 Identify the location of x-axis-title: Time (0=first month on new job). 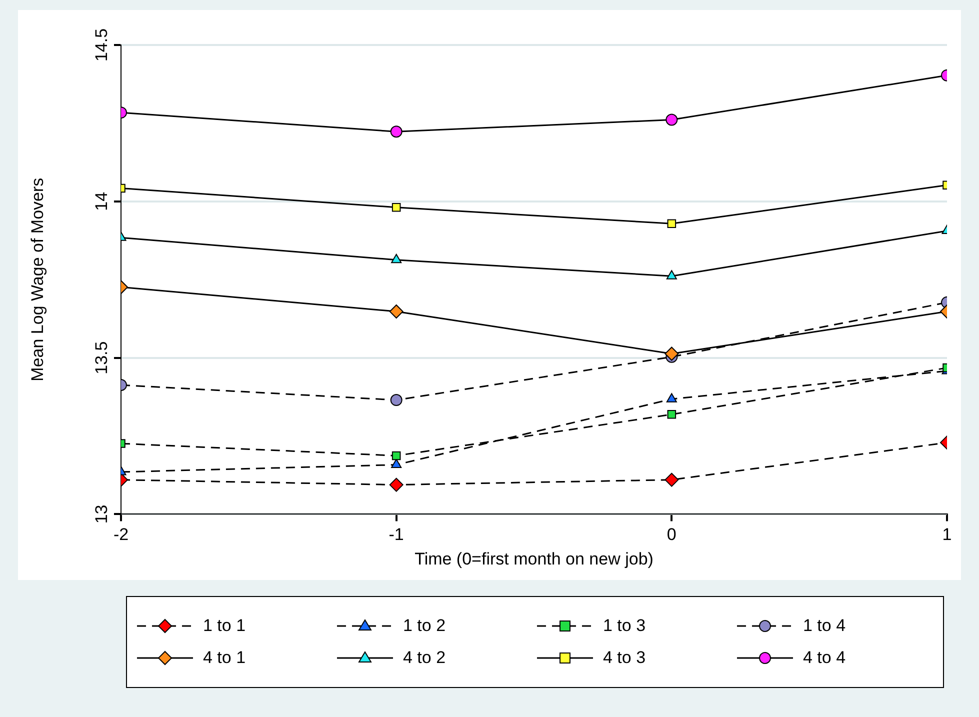
(534, 558).